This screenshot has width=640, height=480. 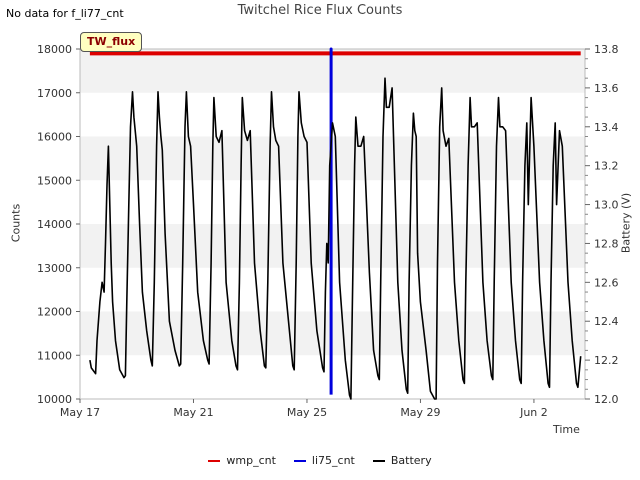 I want to click on site-label-badge: TW_flux, so click(x=111, y=42).